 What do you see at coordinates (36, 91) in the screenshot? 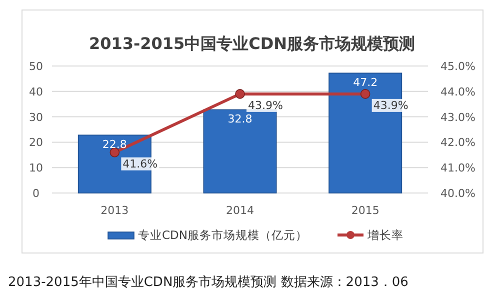
I see `y-tick-label: 40` at bounding box center [36, 91].